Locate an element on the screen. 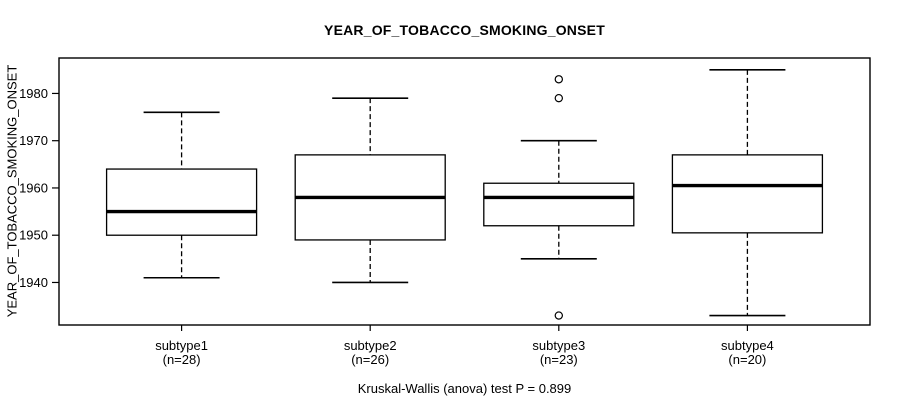  boxplot-subtype2: subtype2(n=26) is located at coordinates (370, 232).